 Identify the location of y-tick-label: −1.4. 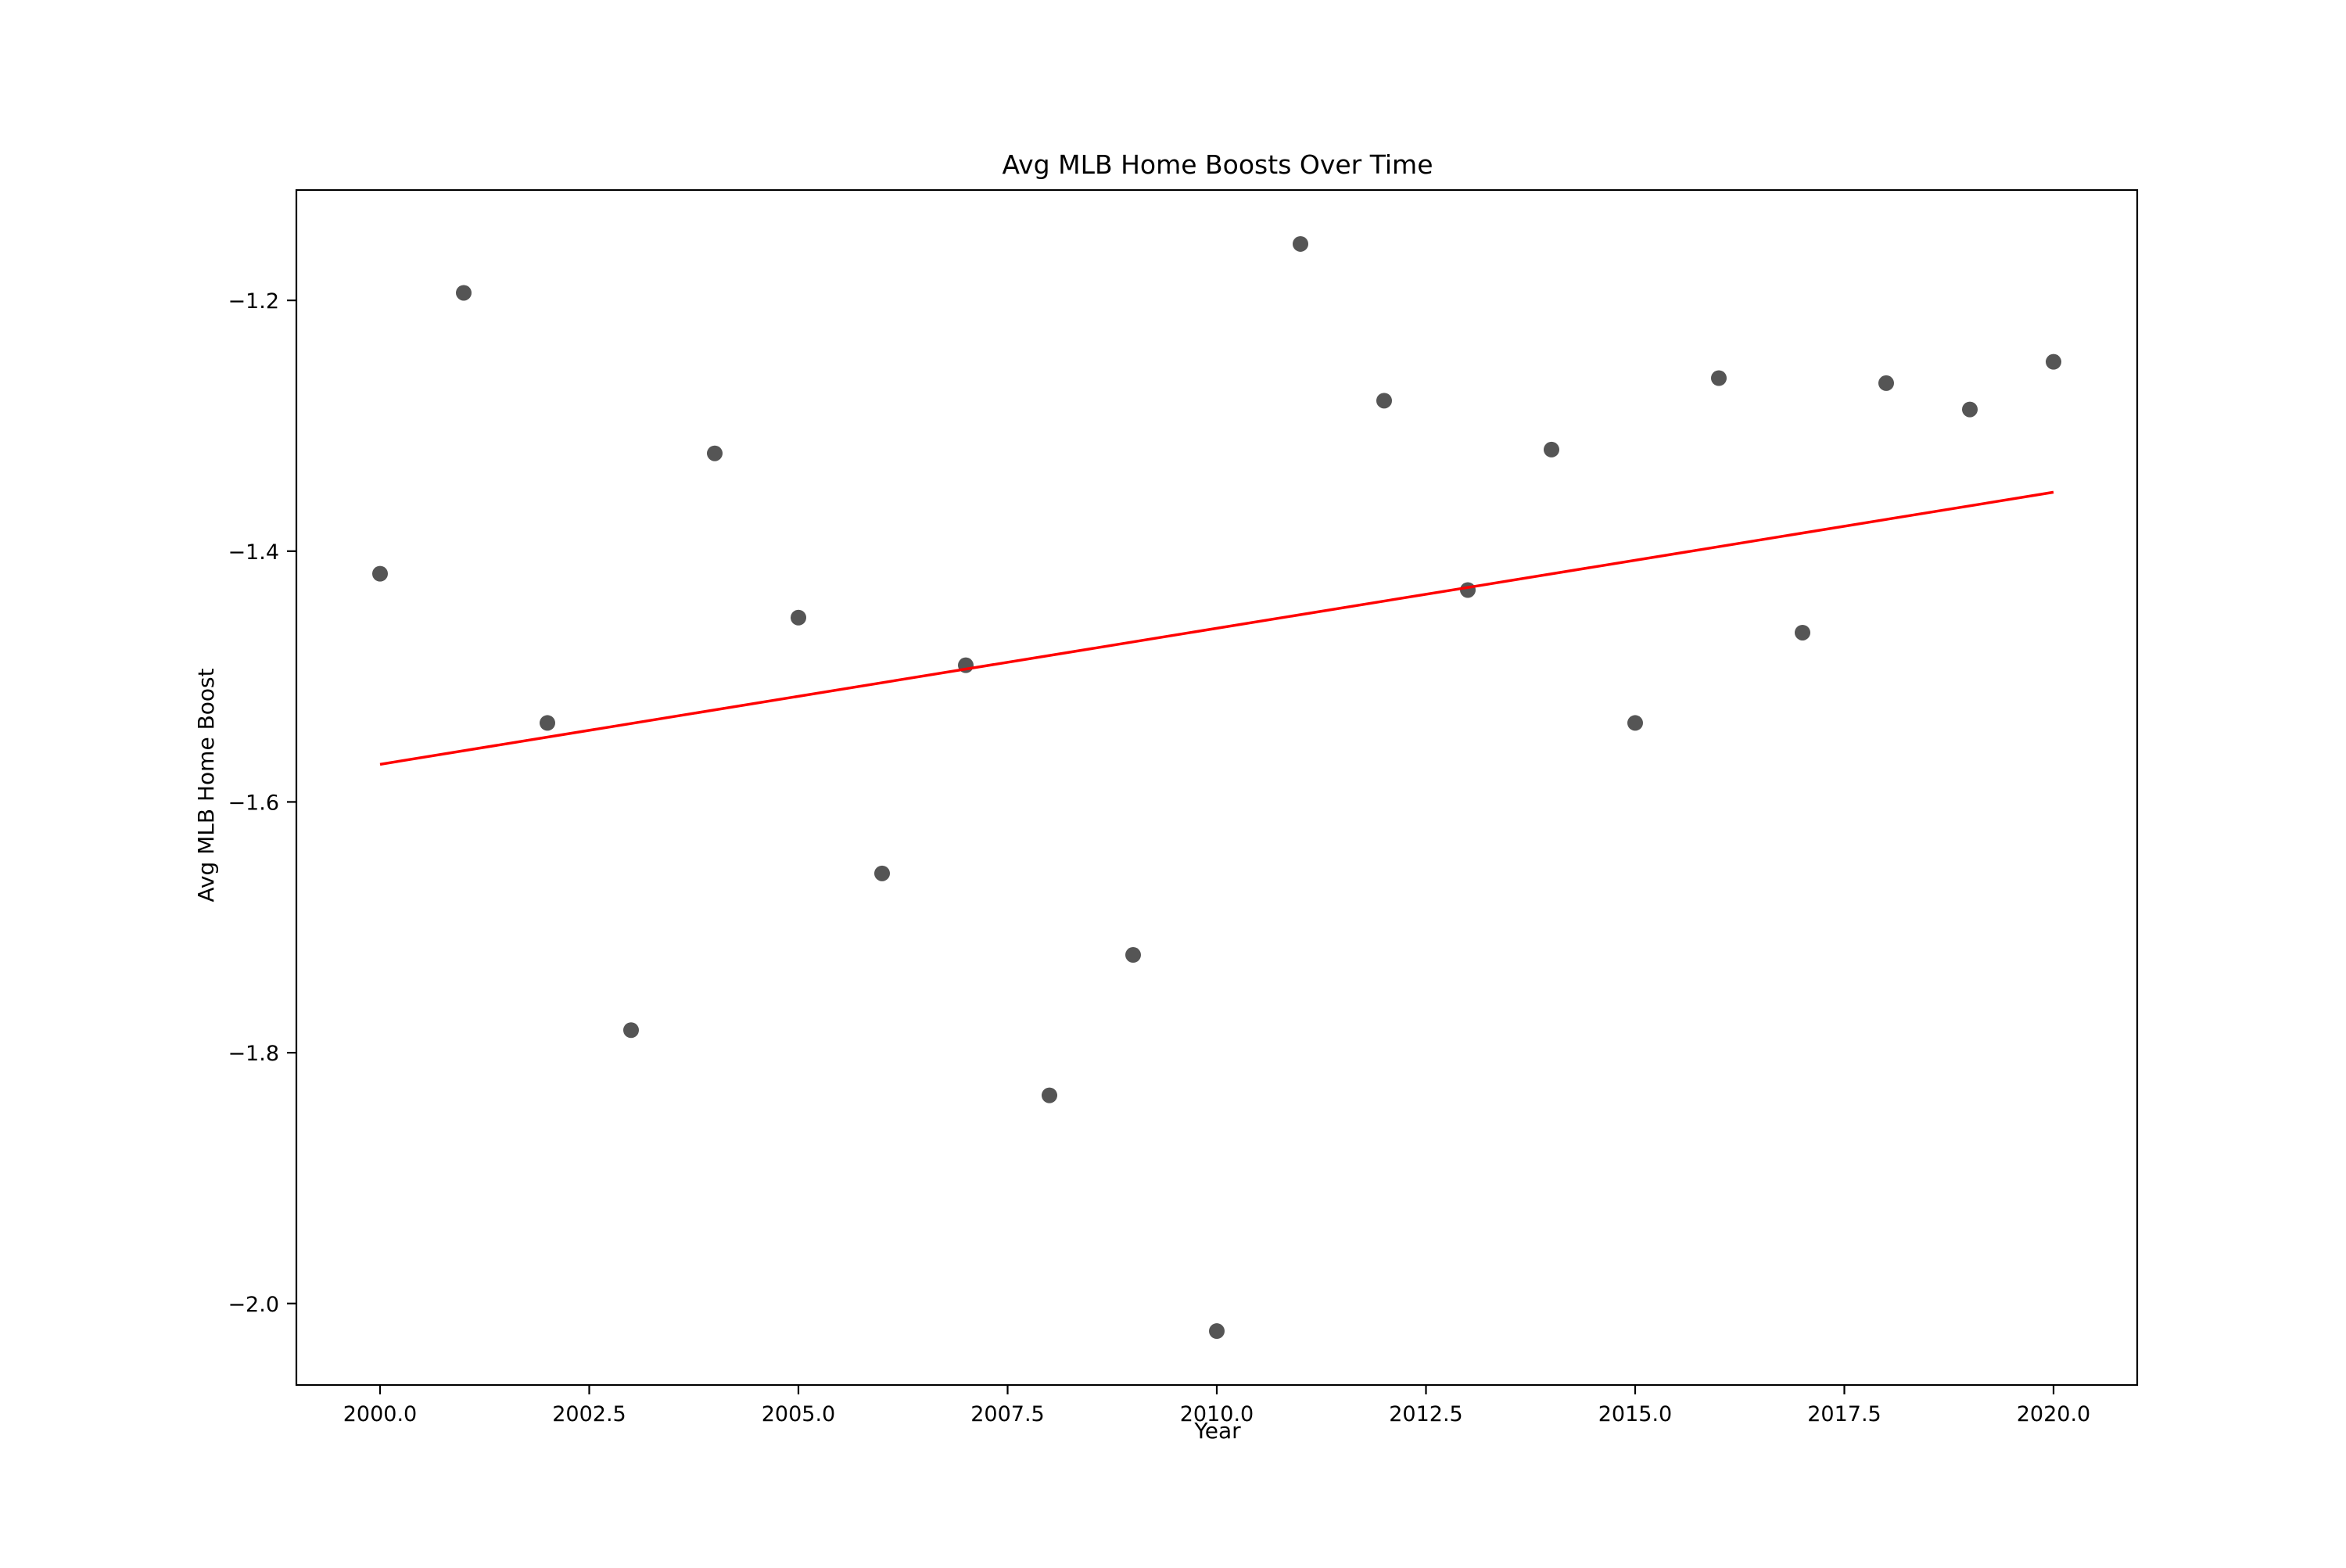
(254, 552).